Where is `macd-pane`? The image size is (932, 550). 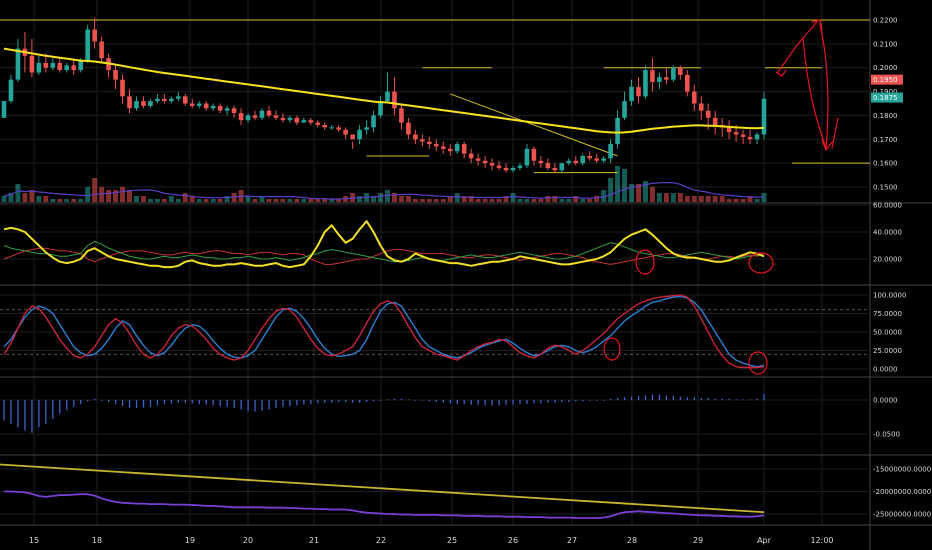 macd-pane is located at coordinates (384, 413).